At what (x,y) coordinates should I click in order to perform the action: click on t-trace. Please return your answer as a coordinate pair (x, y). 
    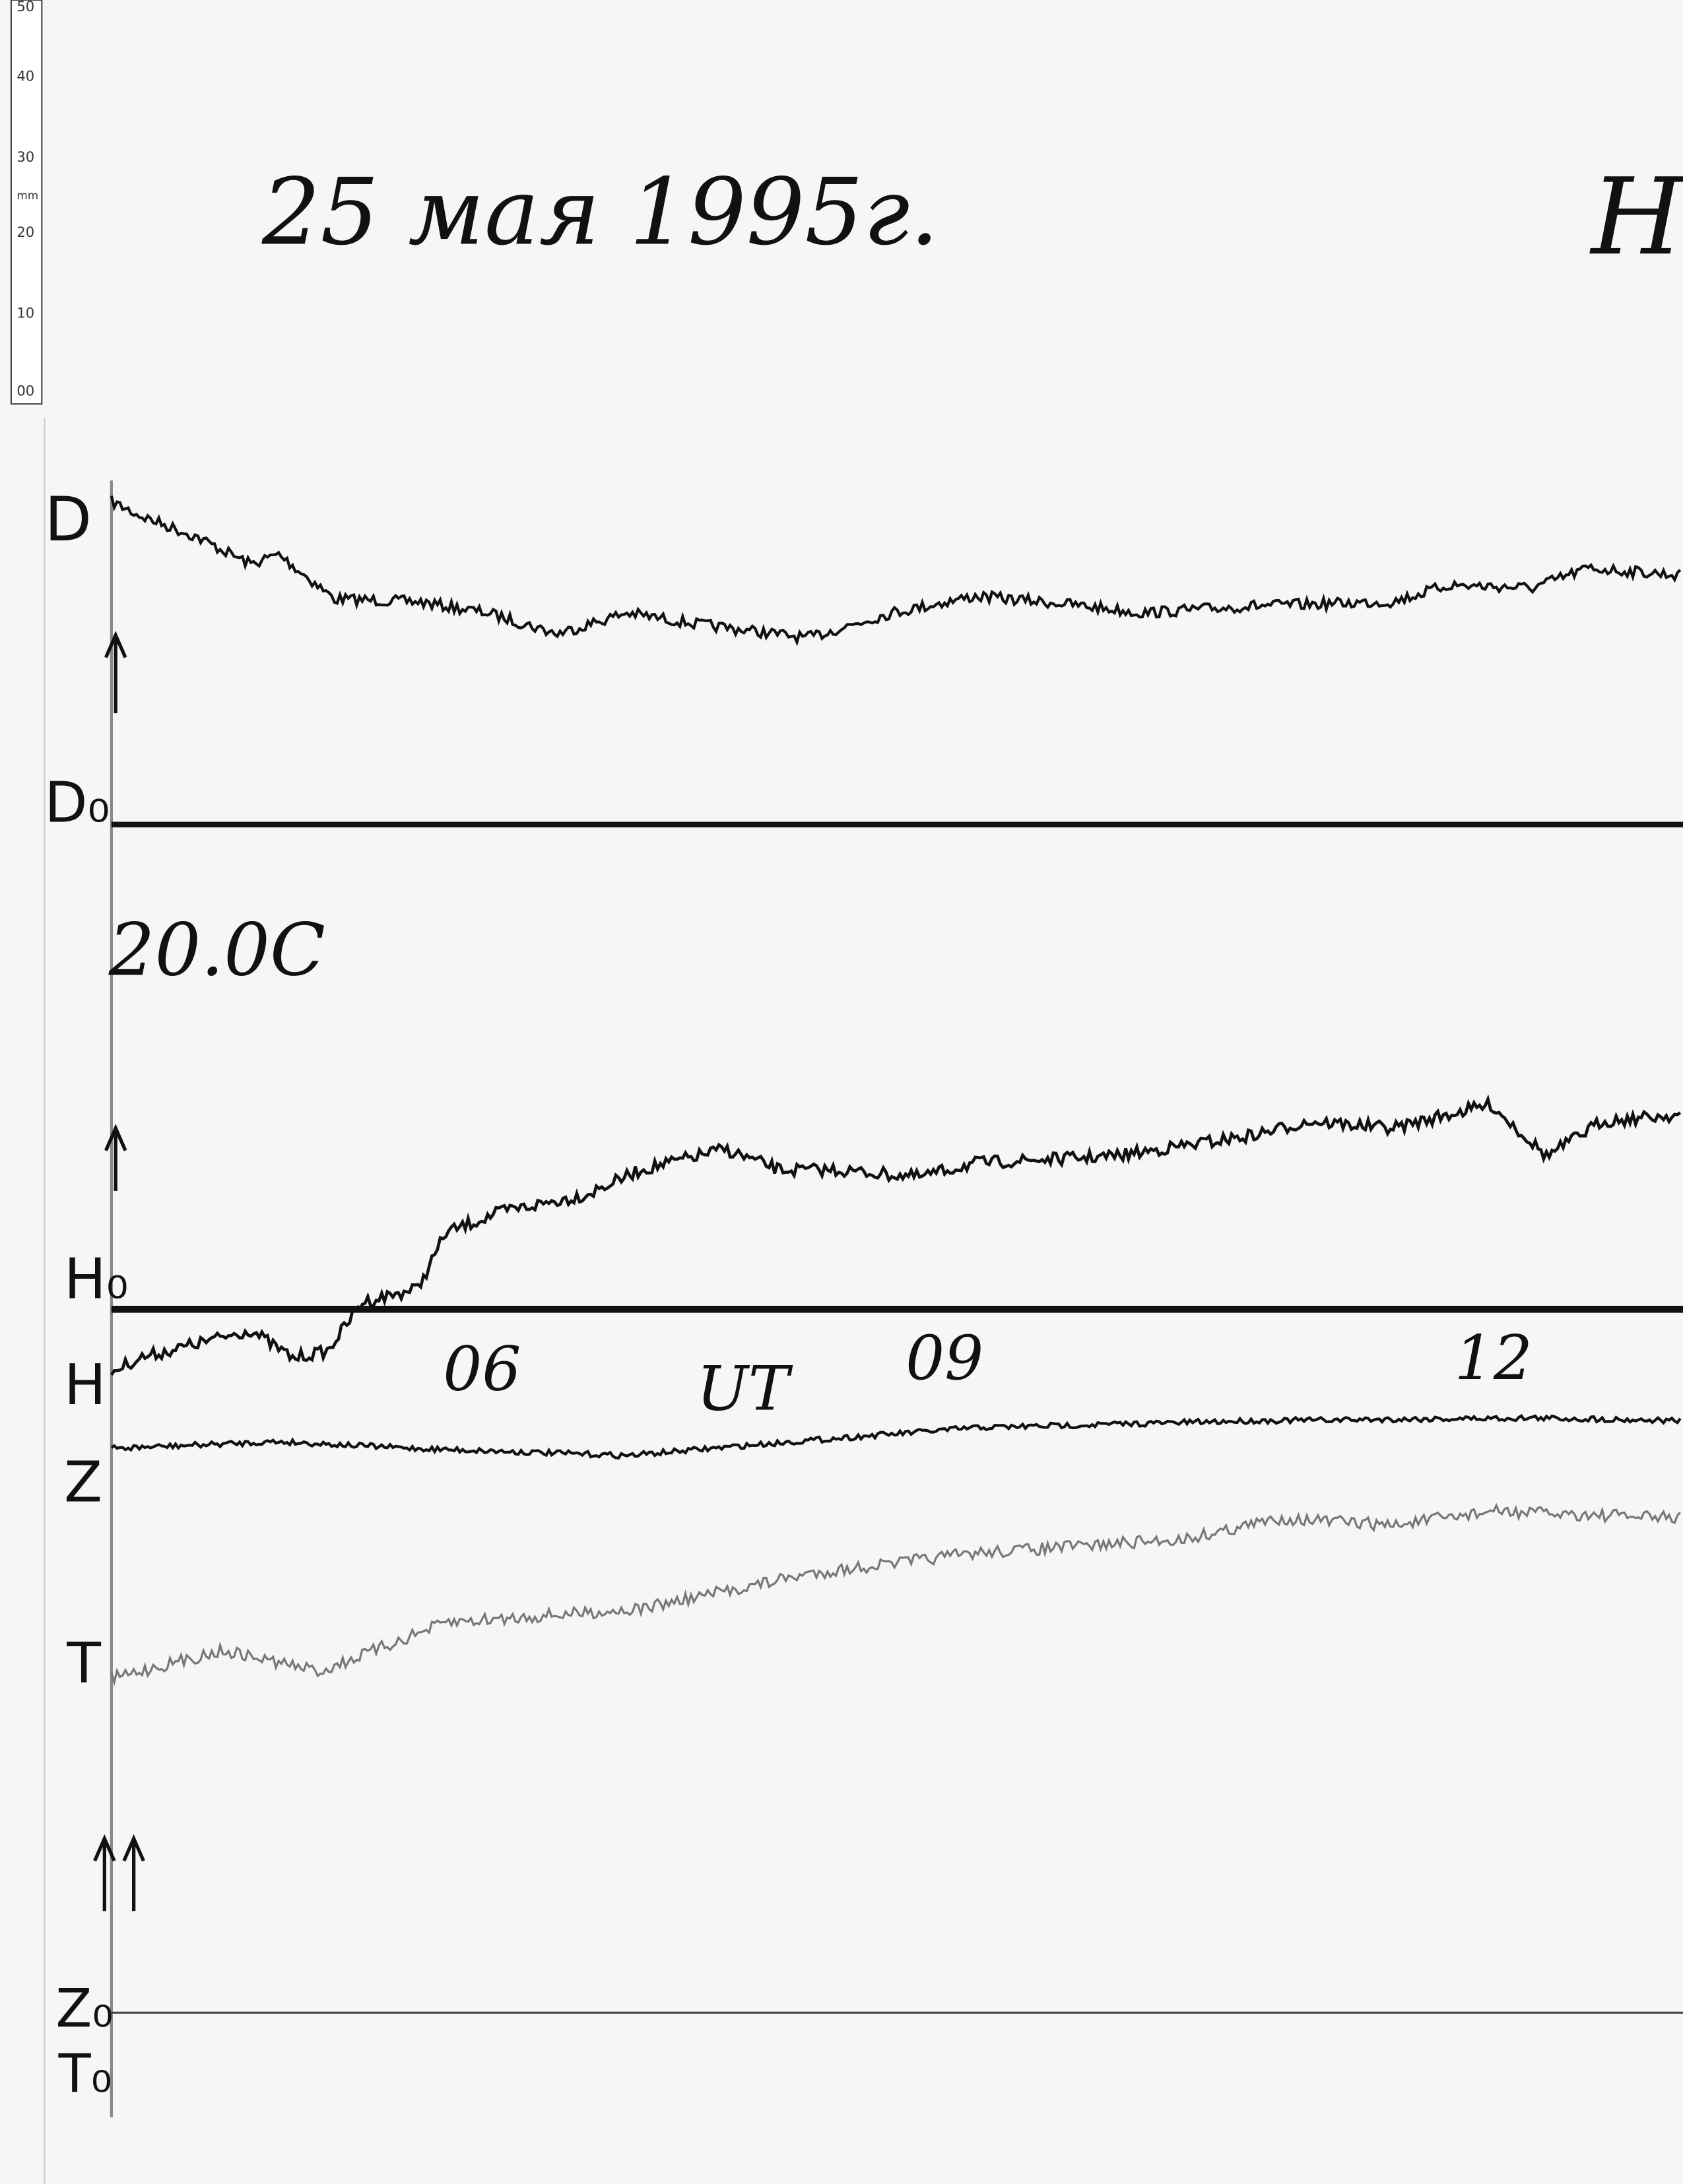
    Looking at the image, I should click on (895, 1594).